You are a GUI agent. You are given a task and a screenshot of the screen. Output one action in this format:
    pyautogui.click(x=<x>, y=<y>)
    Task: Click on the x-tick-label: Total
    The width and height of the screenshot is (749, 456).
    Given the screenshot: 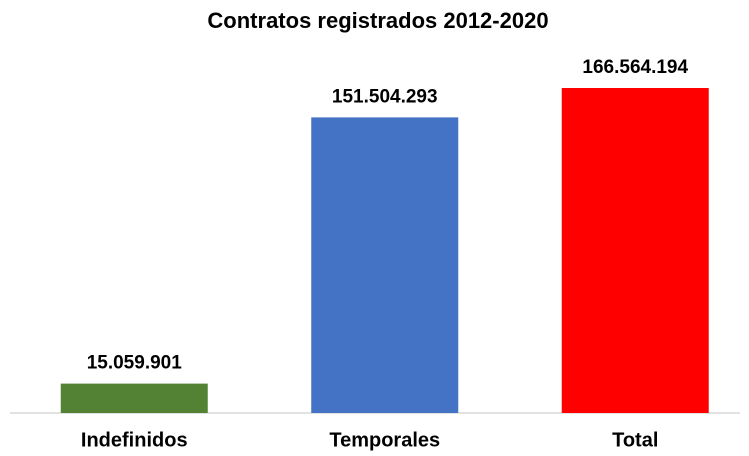 What is the action you would take?
    pyautogui.click(x=635, y=440)
    